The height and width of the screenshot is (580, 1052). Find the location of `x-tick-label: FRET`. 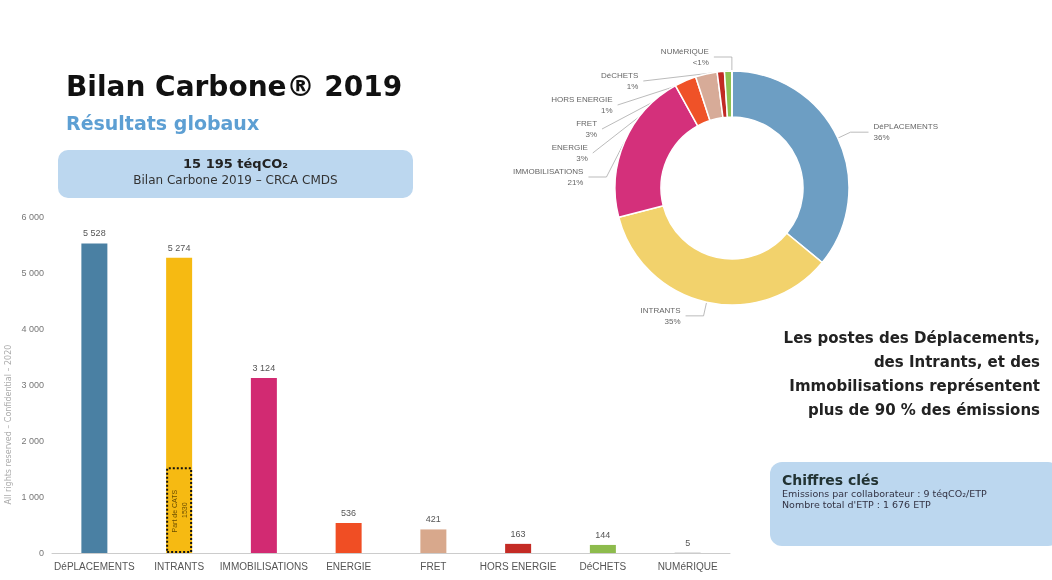

x-tick-label: FRET is located at coordinates (433, 566).